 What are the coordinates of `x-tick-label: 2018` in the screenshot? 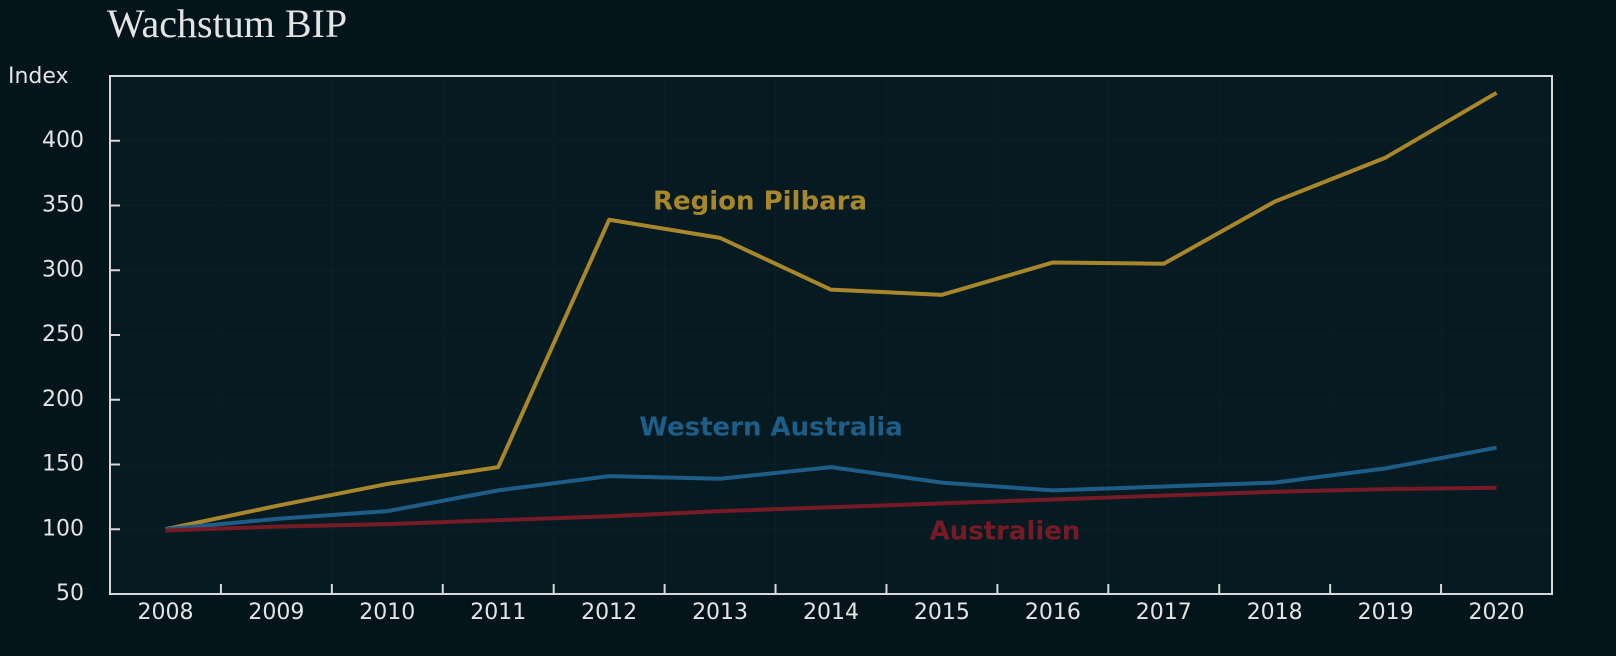 It's located at (1275, 612).